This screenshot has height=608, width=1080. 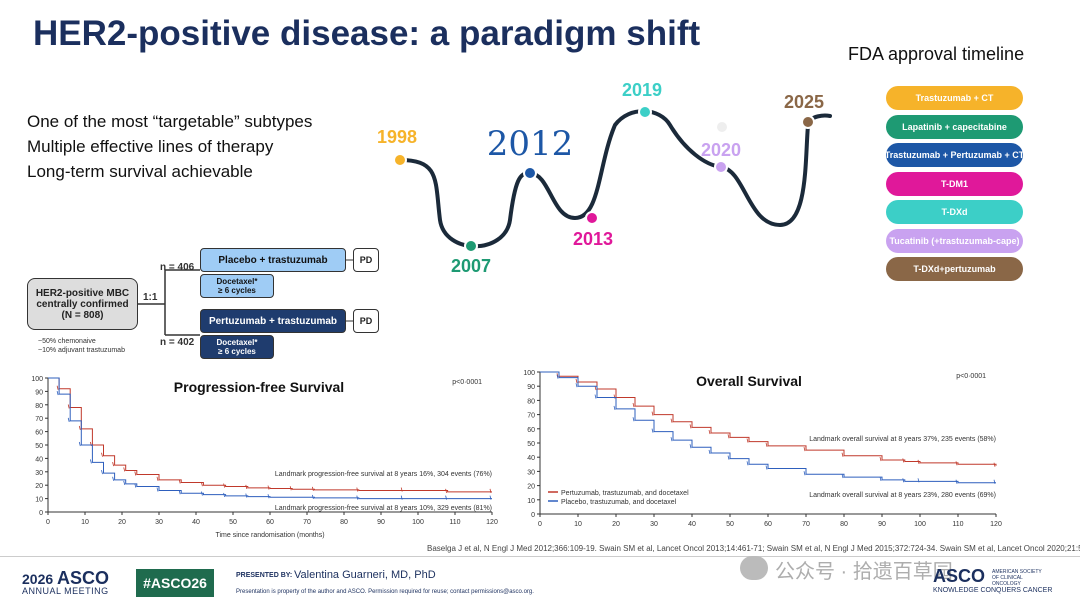 What do you see at coordinates (39, 473) in the screenshot?
I see `y-tick-label: 30` at bounding box center [39, 473].